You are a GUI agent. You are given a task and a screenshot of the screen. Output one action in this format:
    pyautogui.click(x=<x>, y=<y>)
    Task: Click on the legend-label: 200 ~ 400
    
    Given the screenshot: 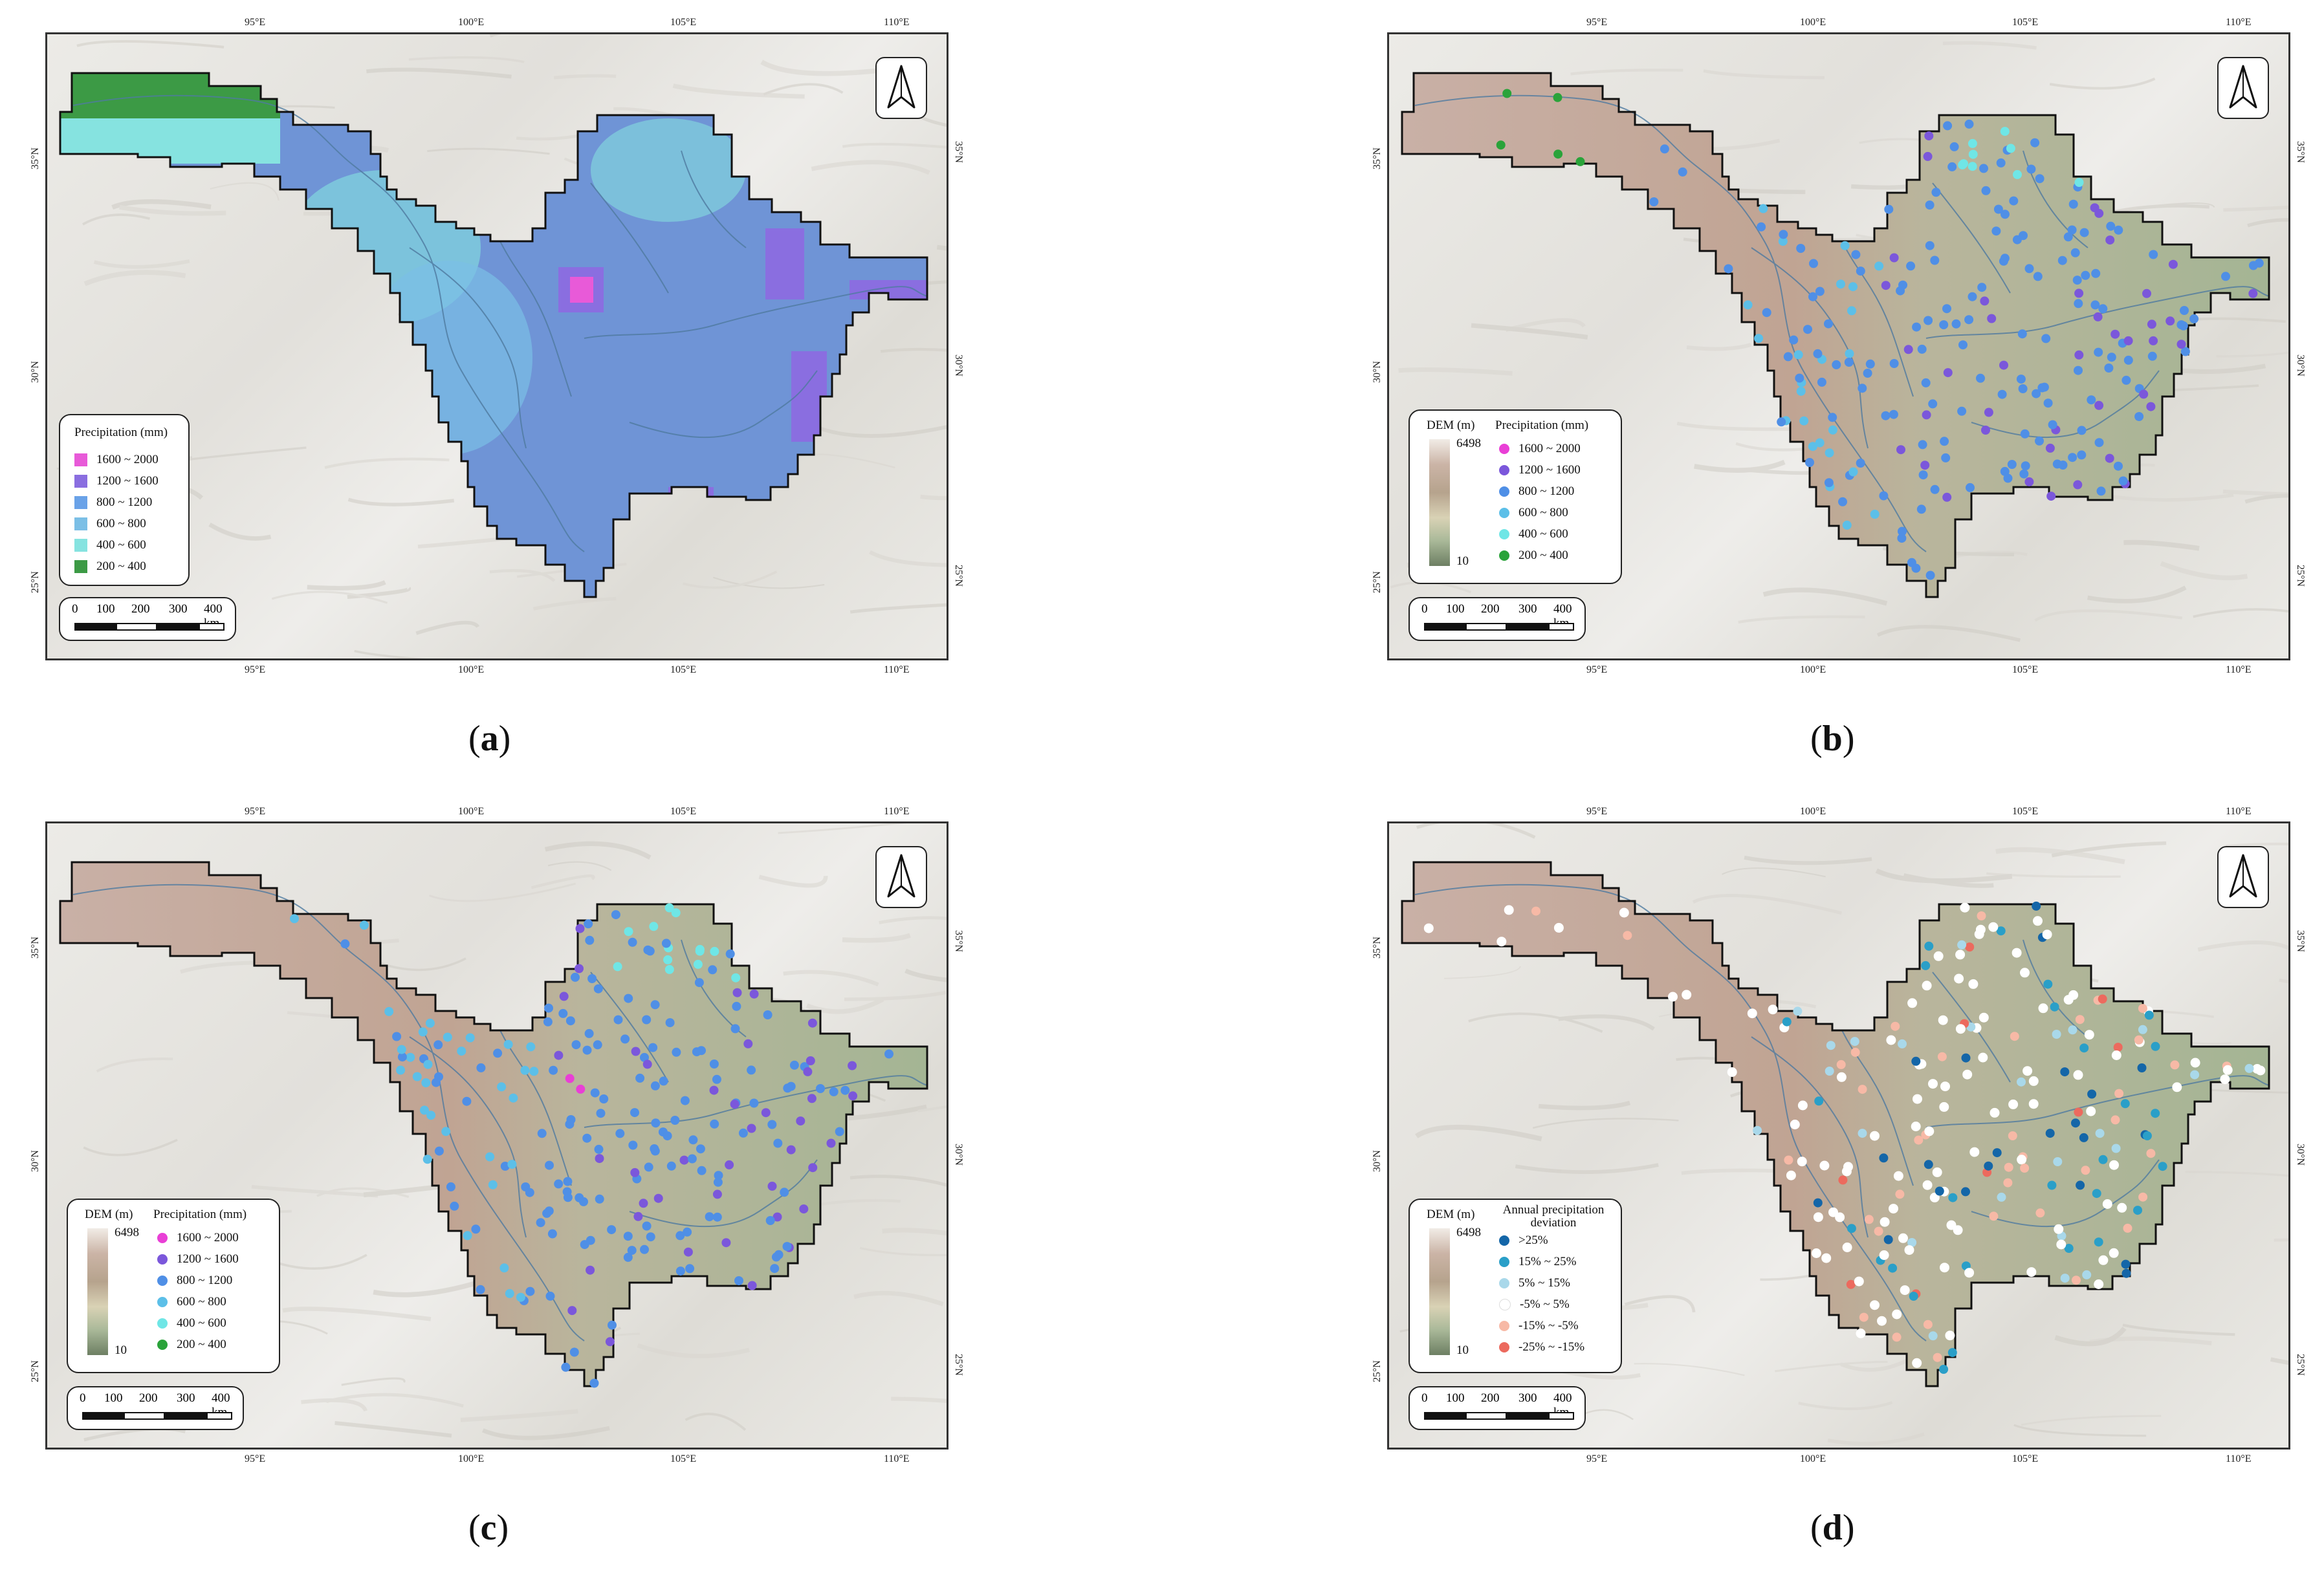 What is the action you would take?
    pyautogui.click(x=121, y=566)
    